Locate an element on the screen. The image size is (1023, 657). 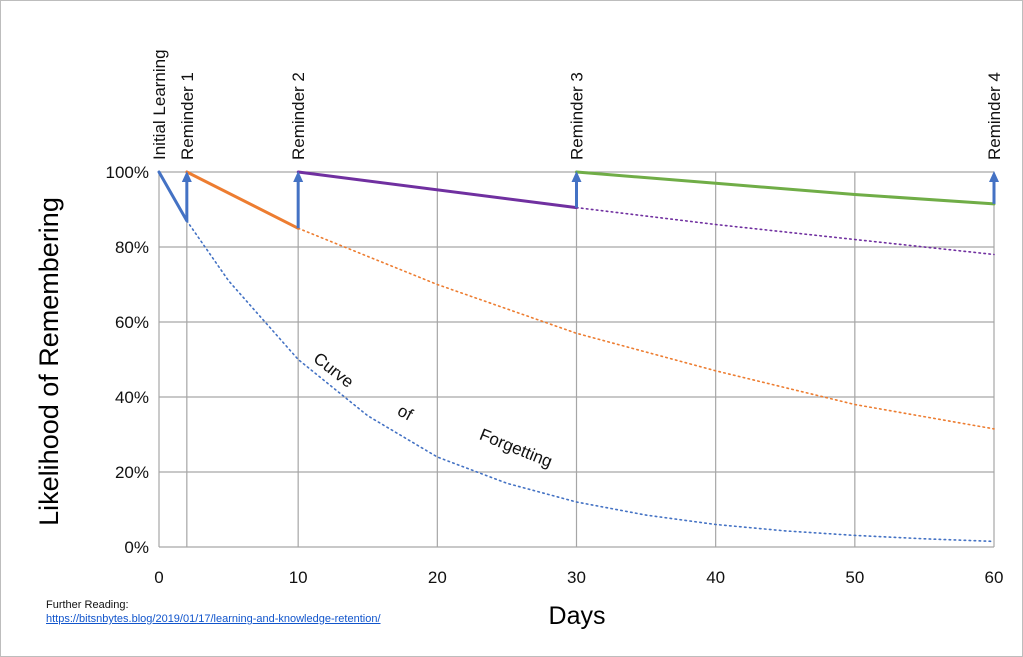
retention-line-initial is located at coordinates (173, 196).